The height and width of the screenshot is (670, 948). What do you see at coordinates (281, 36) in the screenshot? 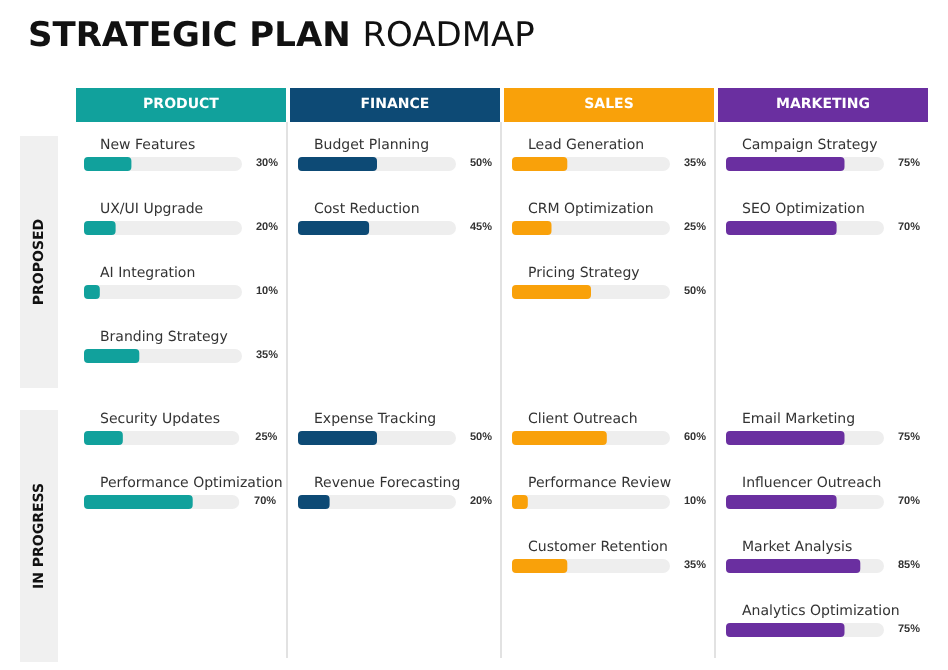
I see `text: STRATEGIC PLAN ROADMAP` at bounding box center [281, 36].